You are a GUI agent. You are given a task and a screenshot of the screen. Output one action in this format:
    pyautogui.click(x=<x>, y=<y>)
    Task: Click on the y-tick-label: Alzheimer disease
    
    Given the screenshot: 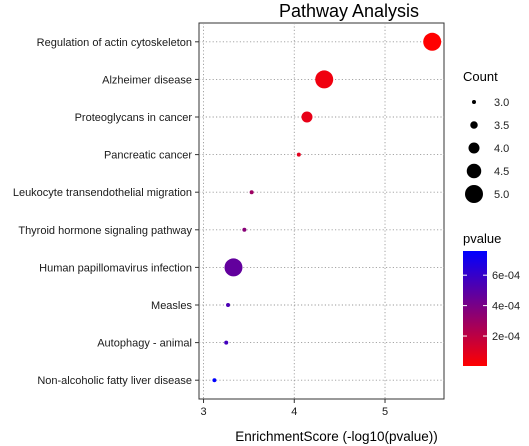 What is the action you would take?
    pyautogui.click(x=147, y=80)
    